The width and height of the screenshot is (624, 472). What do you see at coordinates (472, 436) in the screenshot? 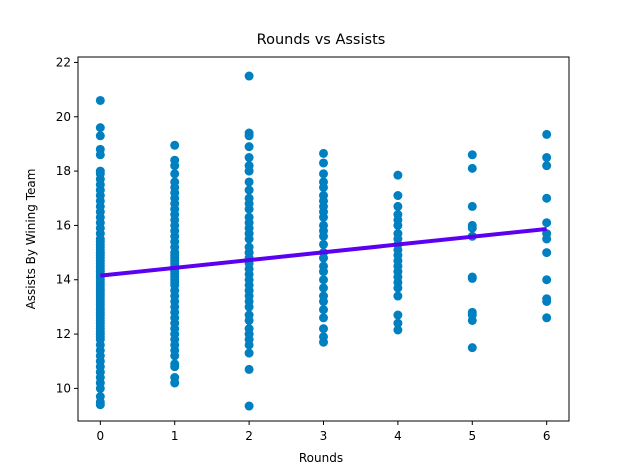
I see `x-tick-label: 5` at bounding box center [472, 436].